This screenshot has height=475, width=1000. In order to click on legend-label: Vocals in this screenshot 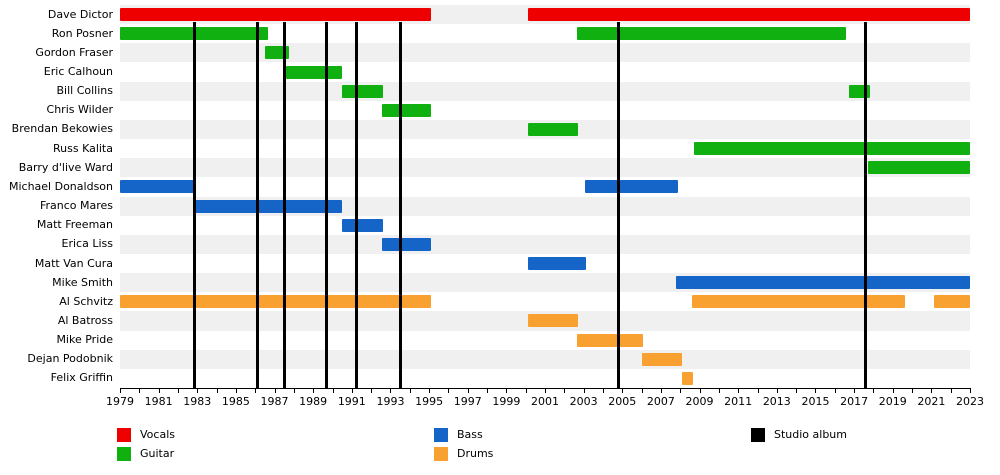, I will do `click(157, 434)`.